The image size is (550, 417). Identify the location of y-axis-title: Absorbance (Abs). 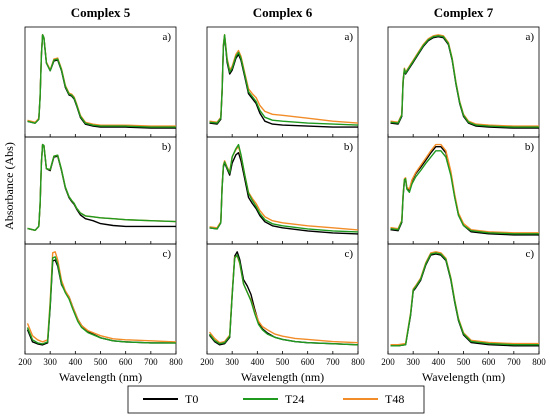
(9, 186).